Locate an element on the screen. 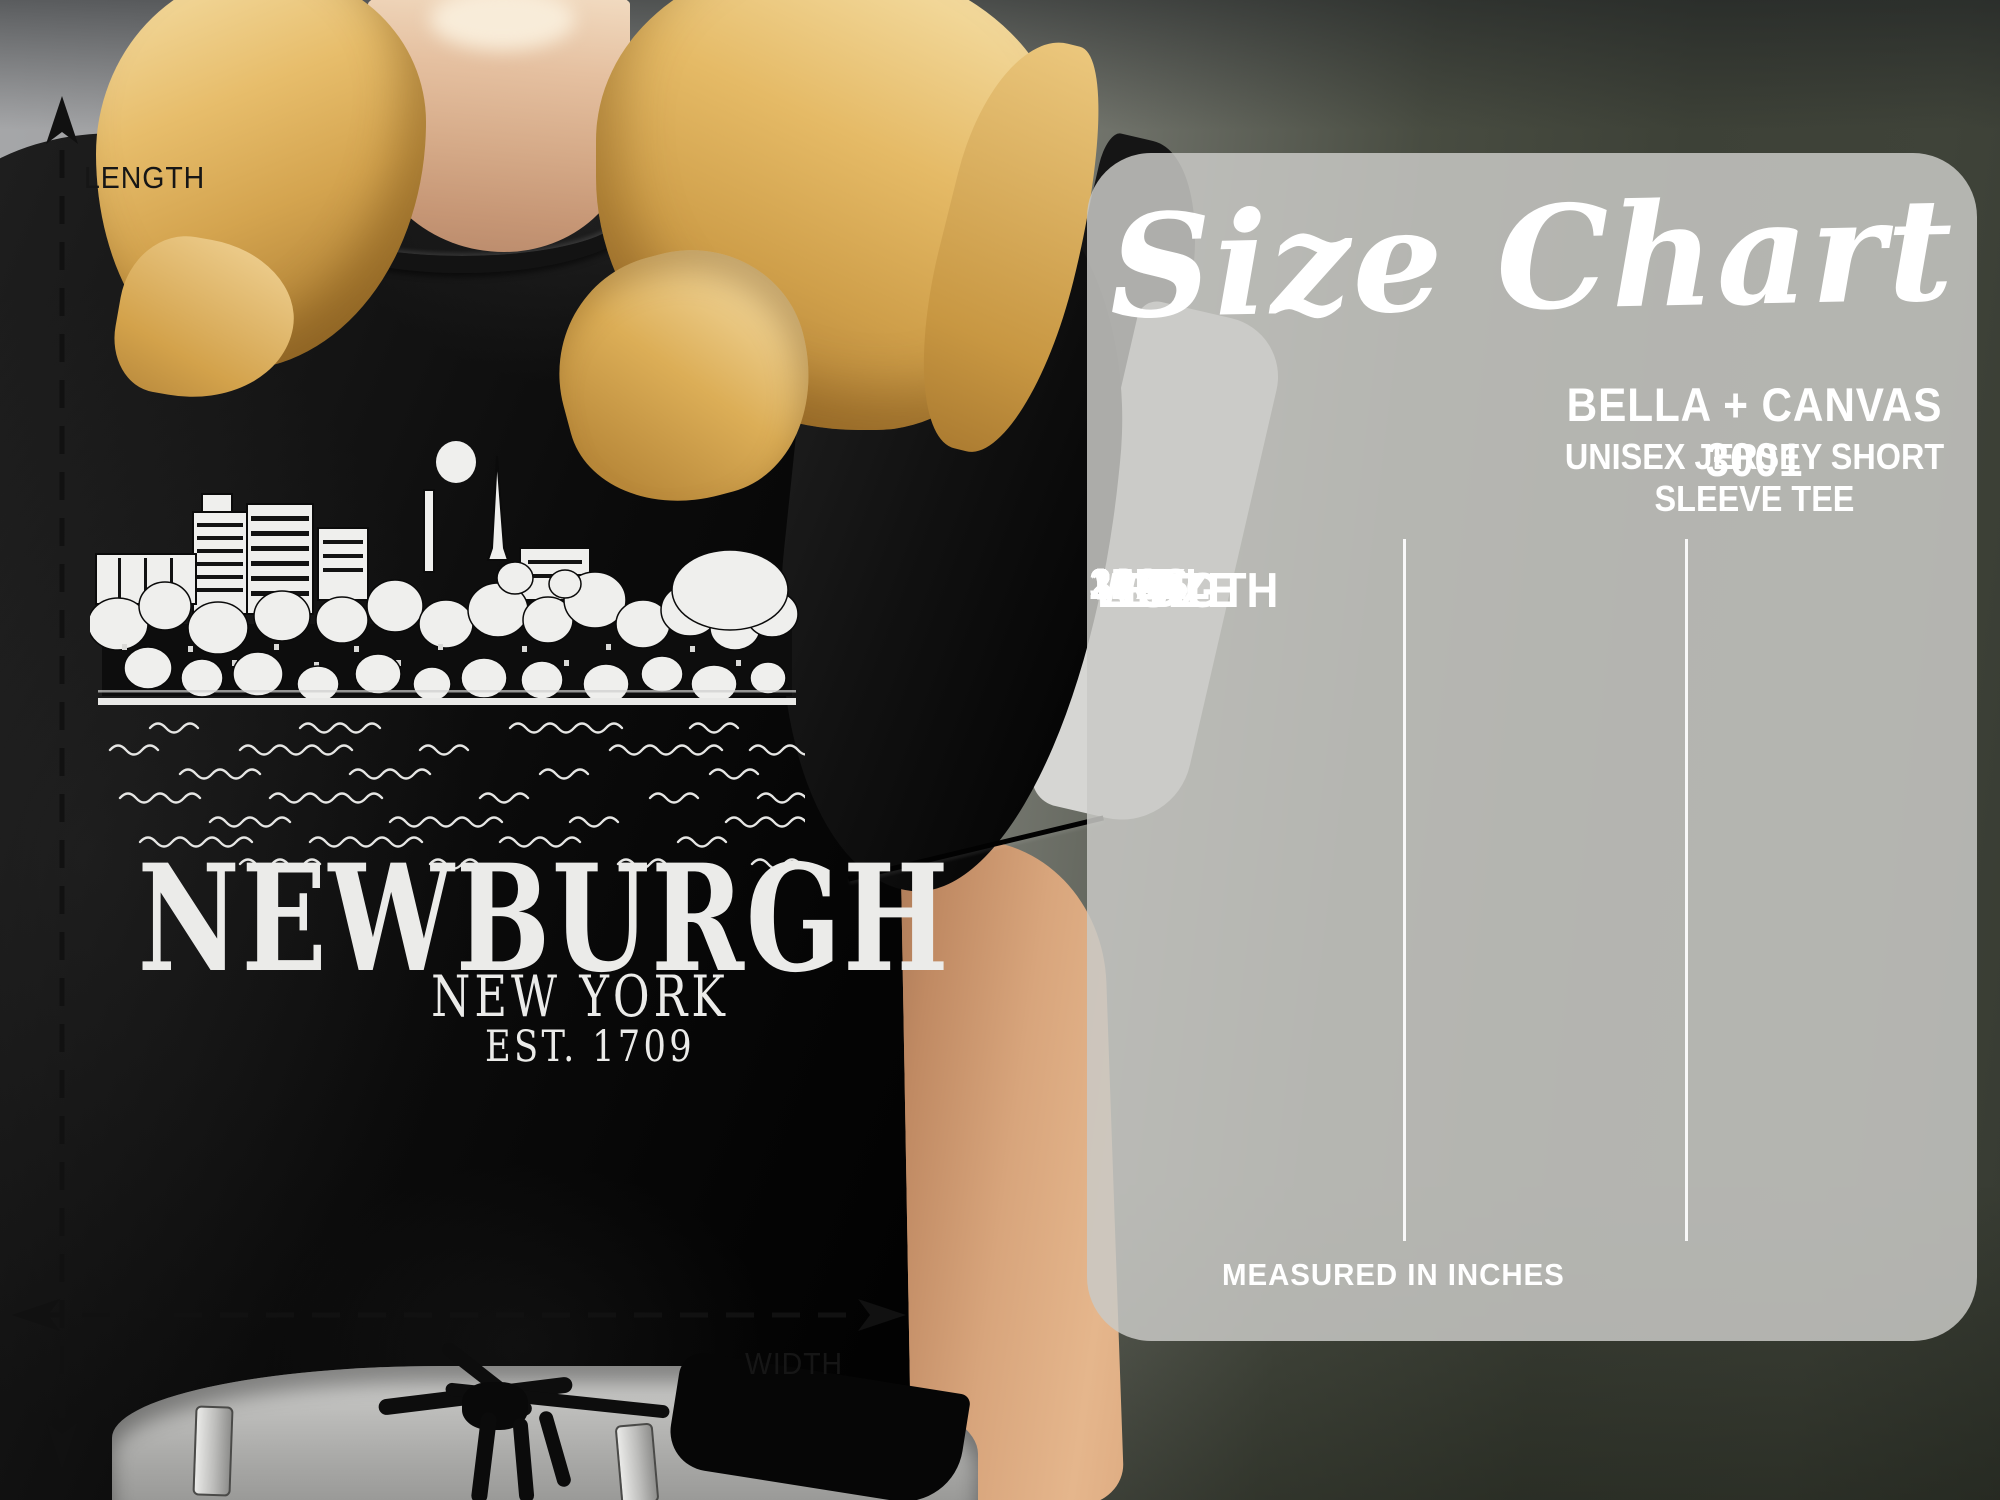  table-row: S 18 28 is located at coordinates (1125, 584).